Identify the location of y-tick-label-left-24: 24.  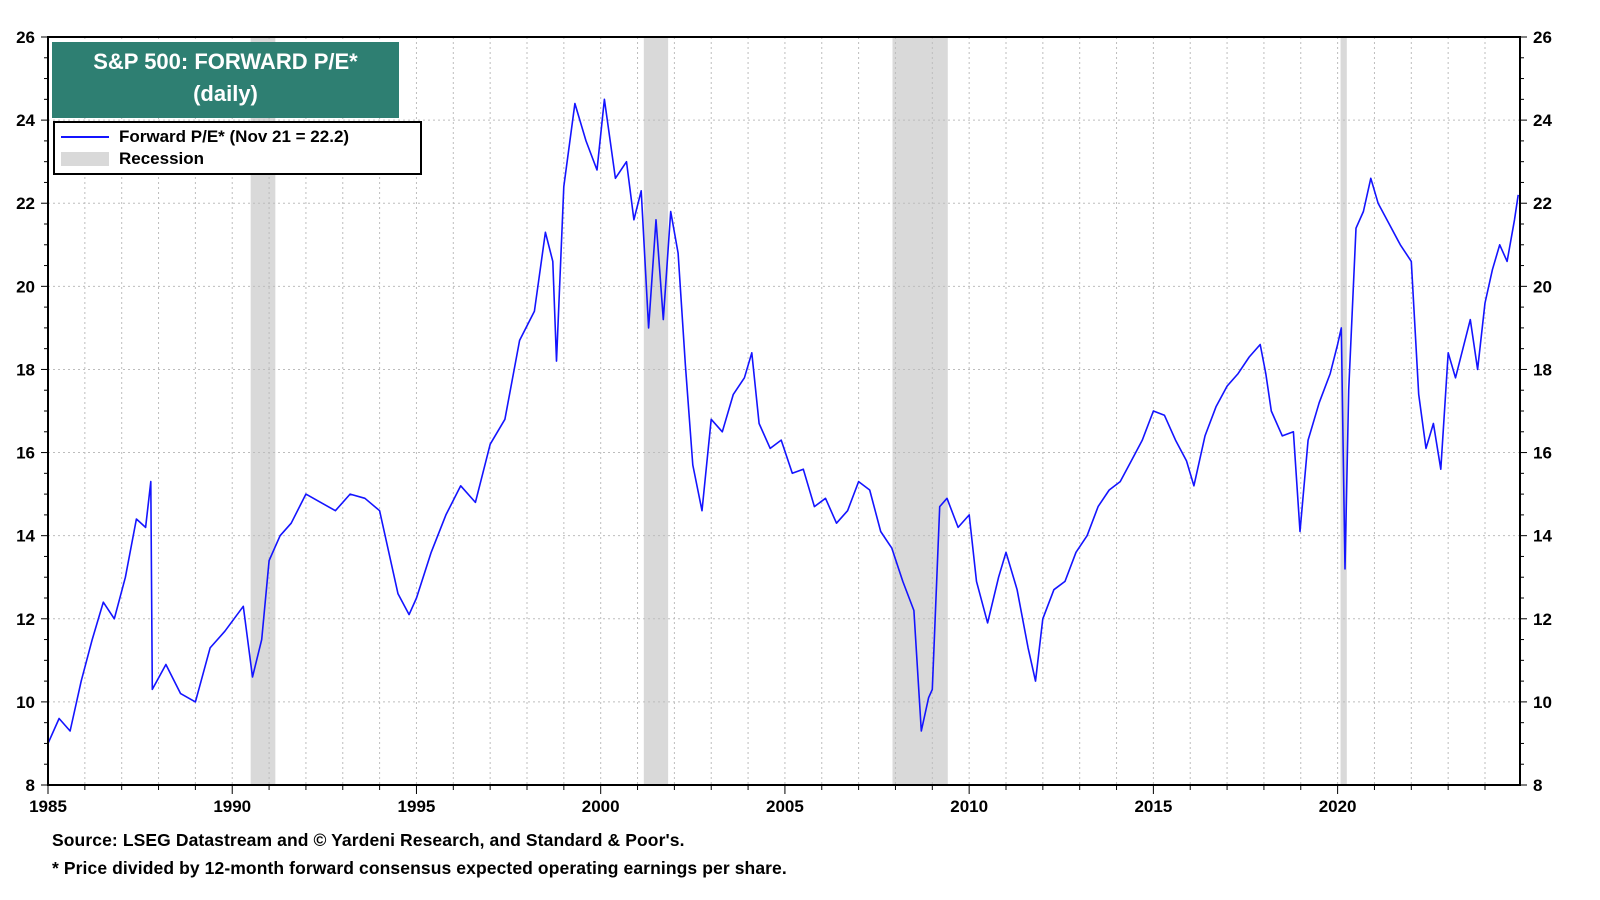
(25, 120).